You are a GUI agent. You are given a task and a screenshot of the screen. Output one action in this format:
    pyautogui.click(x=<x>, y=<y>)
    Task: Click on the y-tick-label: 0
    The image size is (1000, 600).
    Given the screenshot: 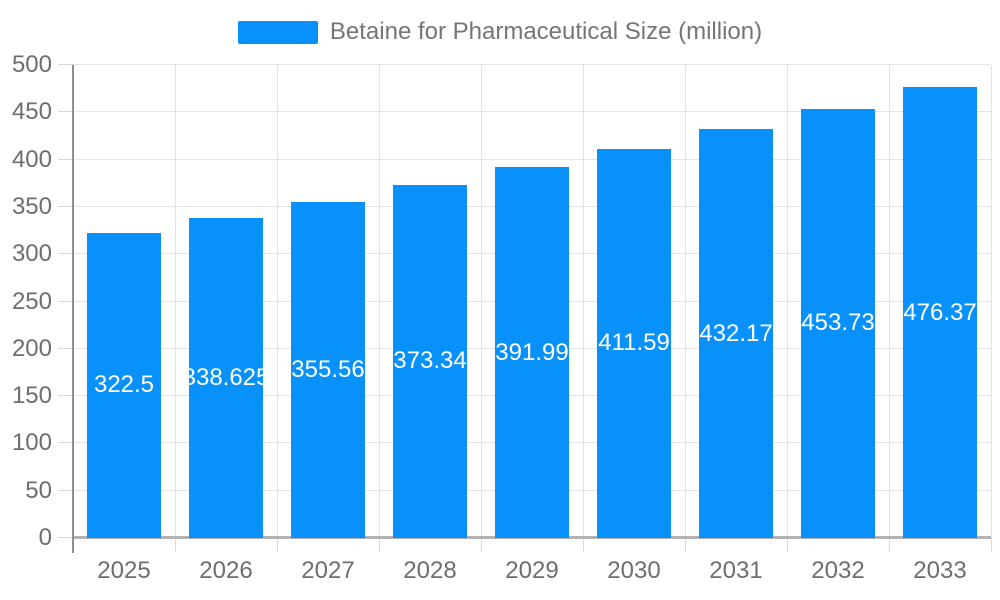 What is the action you would take?
    pyautogui.click(x=45, y=537)
    